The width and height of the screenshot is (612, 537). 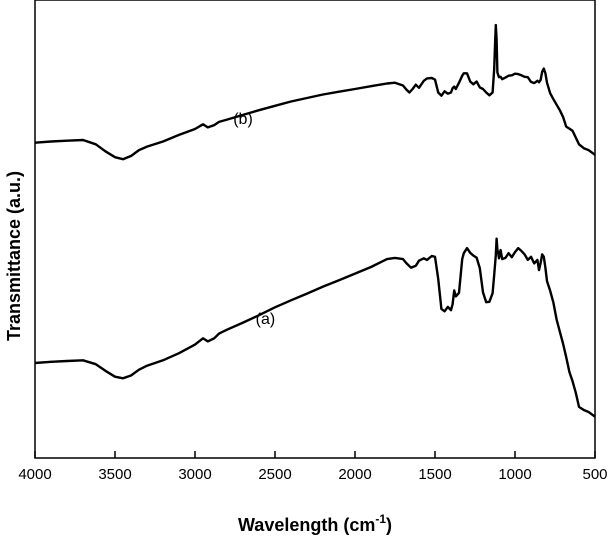 I want to click on x-axis-label-superscript: -1, so click(x=380, y=519).